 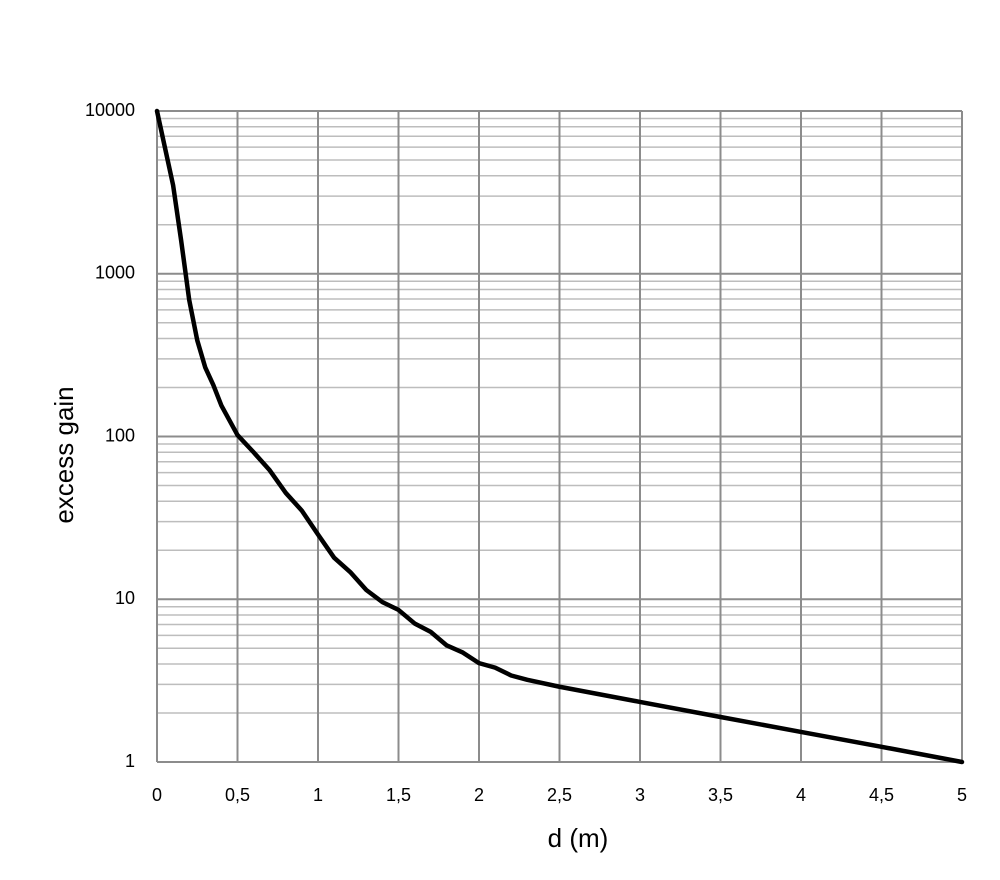 I want to click on x-tick-label: 4, so click(x=801, y=795).